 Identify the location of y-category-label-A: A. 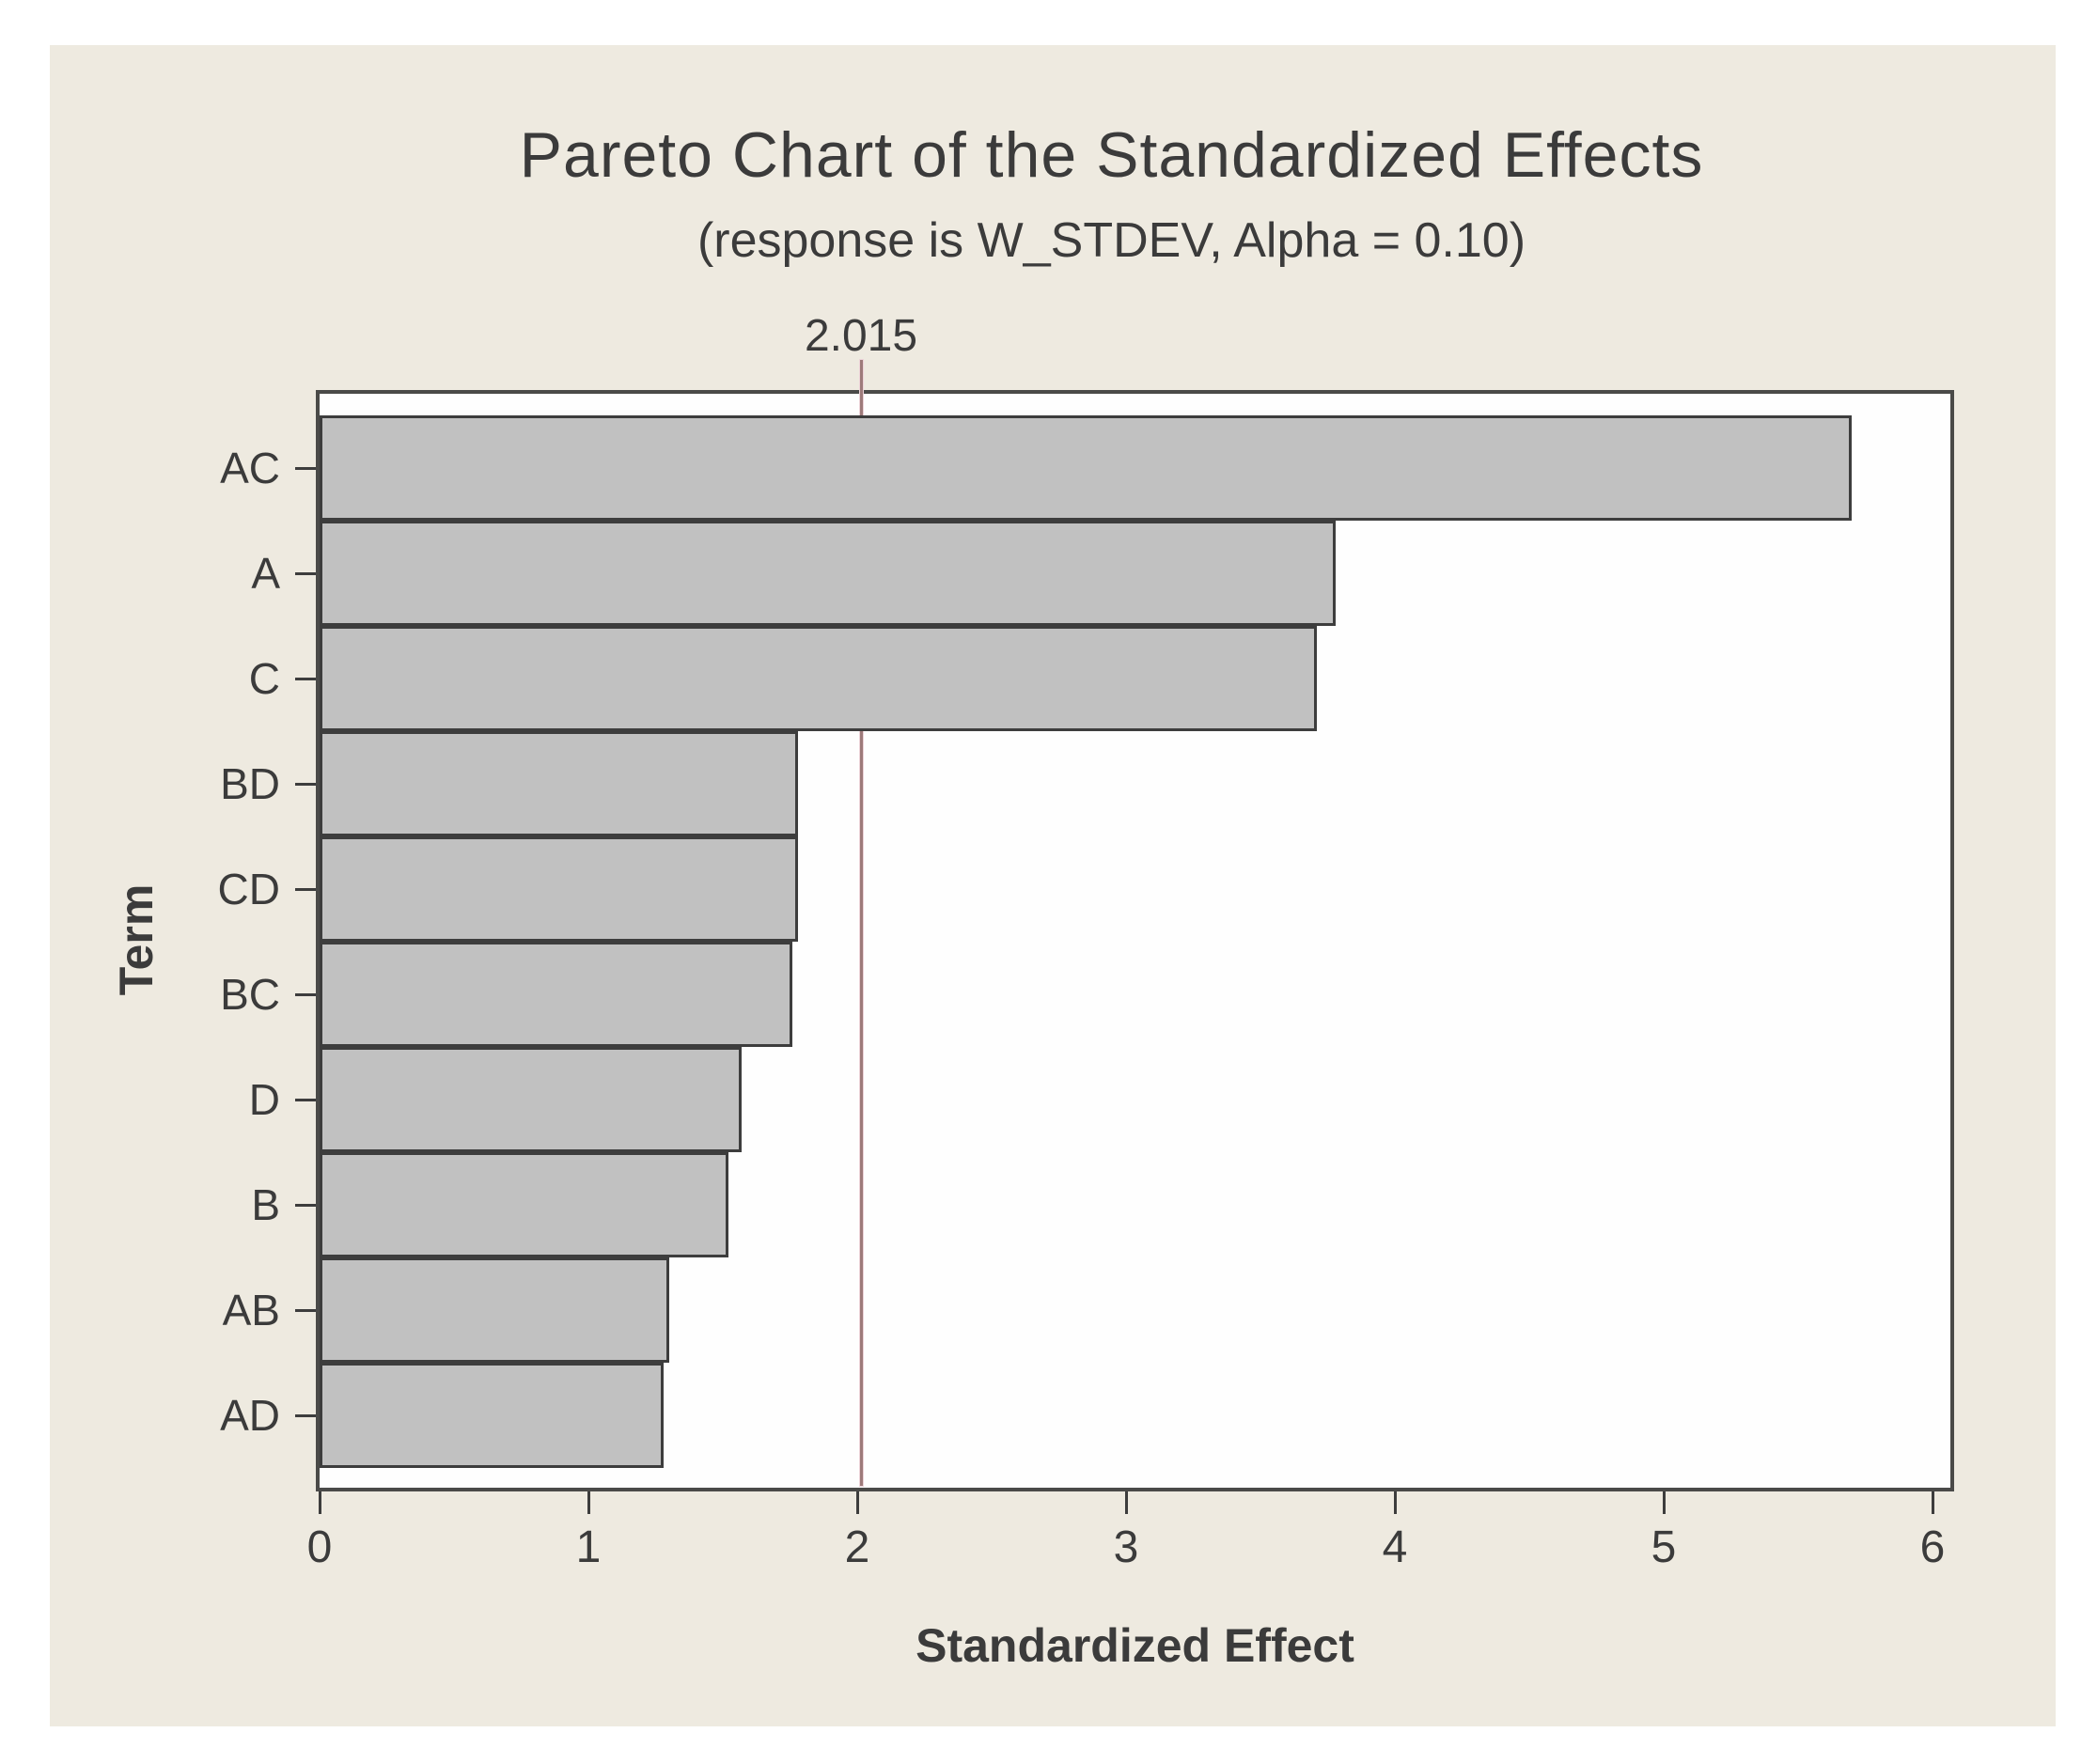
(265, 573).